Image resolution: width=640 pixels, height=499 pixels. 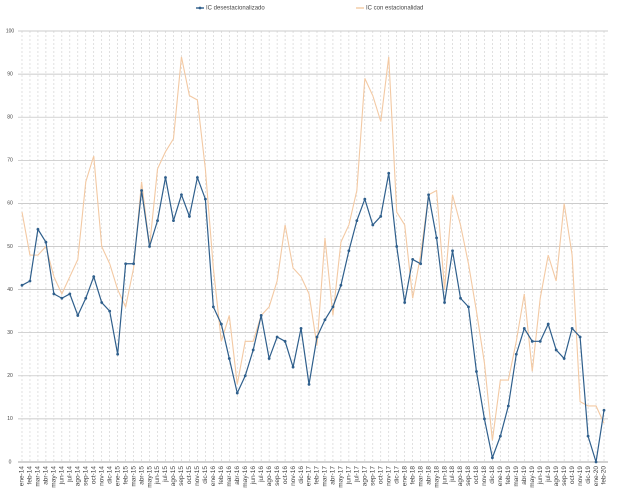 I want to click on x-tick-label: jul-18, so click(x=452, y=474).